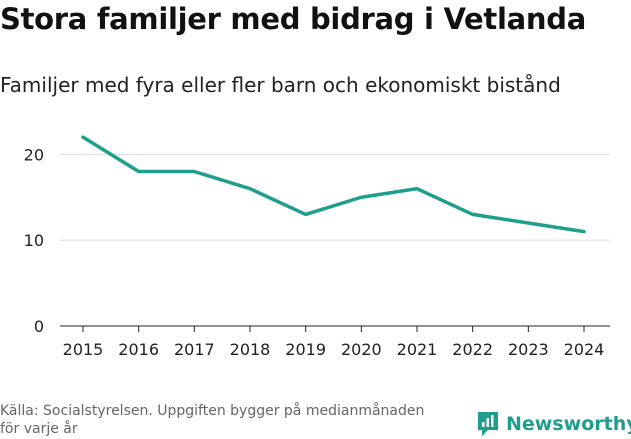 The height and width of the screenshot is (439, 631). Describe the element at coordinates (584, 349) in the screenshot. I see `x-tick-label: 2024` at that location.